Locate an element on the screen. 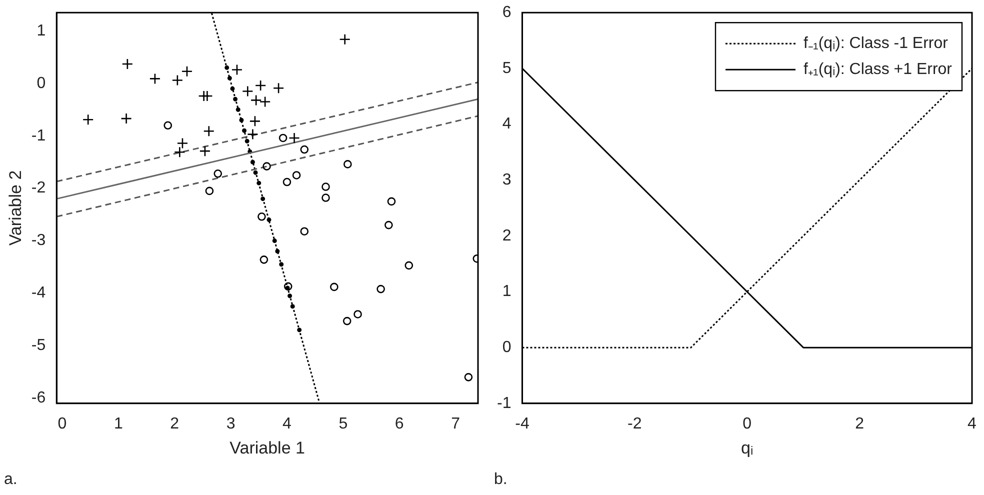 This screenshot has height=495, width=984. text: b. is located at coordinates (501, 480).